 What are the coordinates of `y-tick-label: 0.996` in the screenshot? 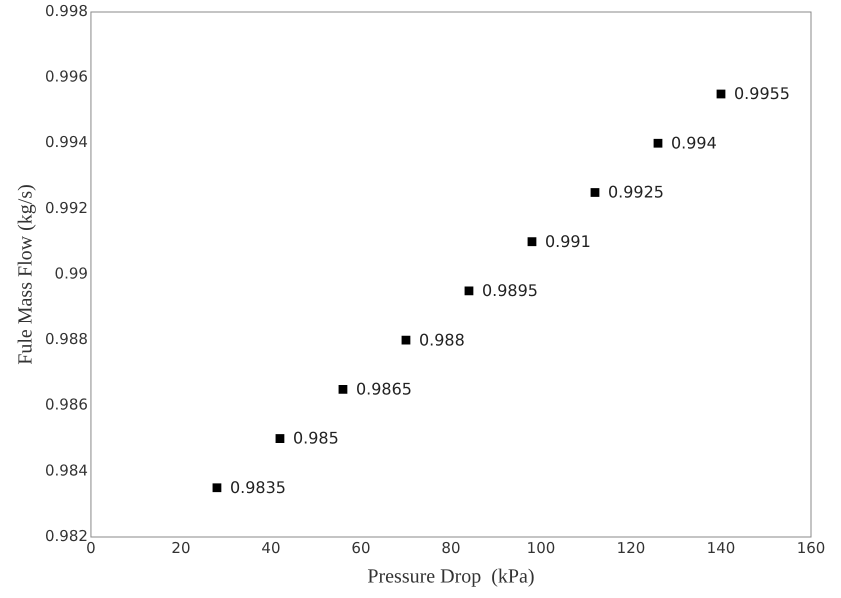 It's located at (66, 77).